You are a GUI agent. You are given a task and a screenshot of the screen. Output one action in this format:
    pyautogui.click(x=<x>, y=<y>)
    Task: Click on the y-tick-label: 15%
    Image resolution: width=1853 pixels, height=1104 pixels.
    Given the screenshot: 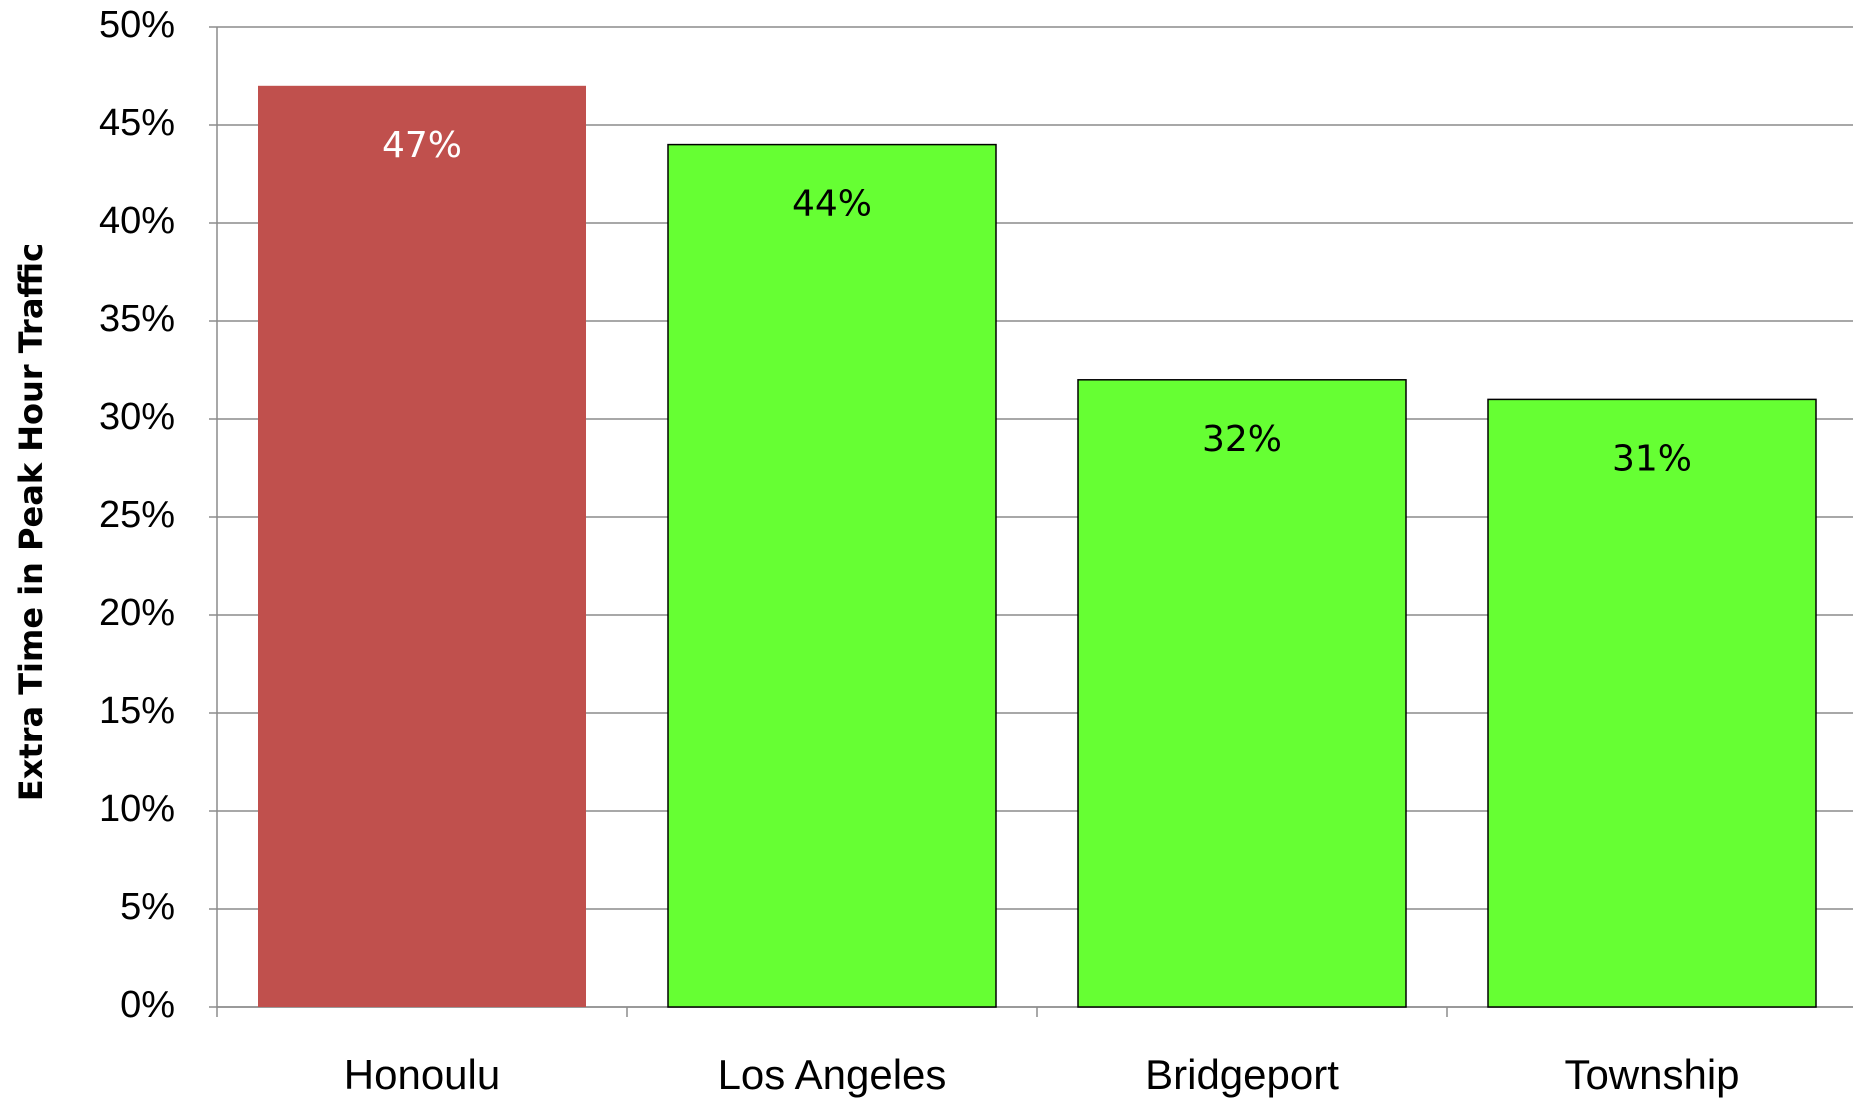 What is the action you would take?
    pyautogui.click(x=137, y=711)
    